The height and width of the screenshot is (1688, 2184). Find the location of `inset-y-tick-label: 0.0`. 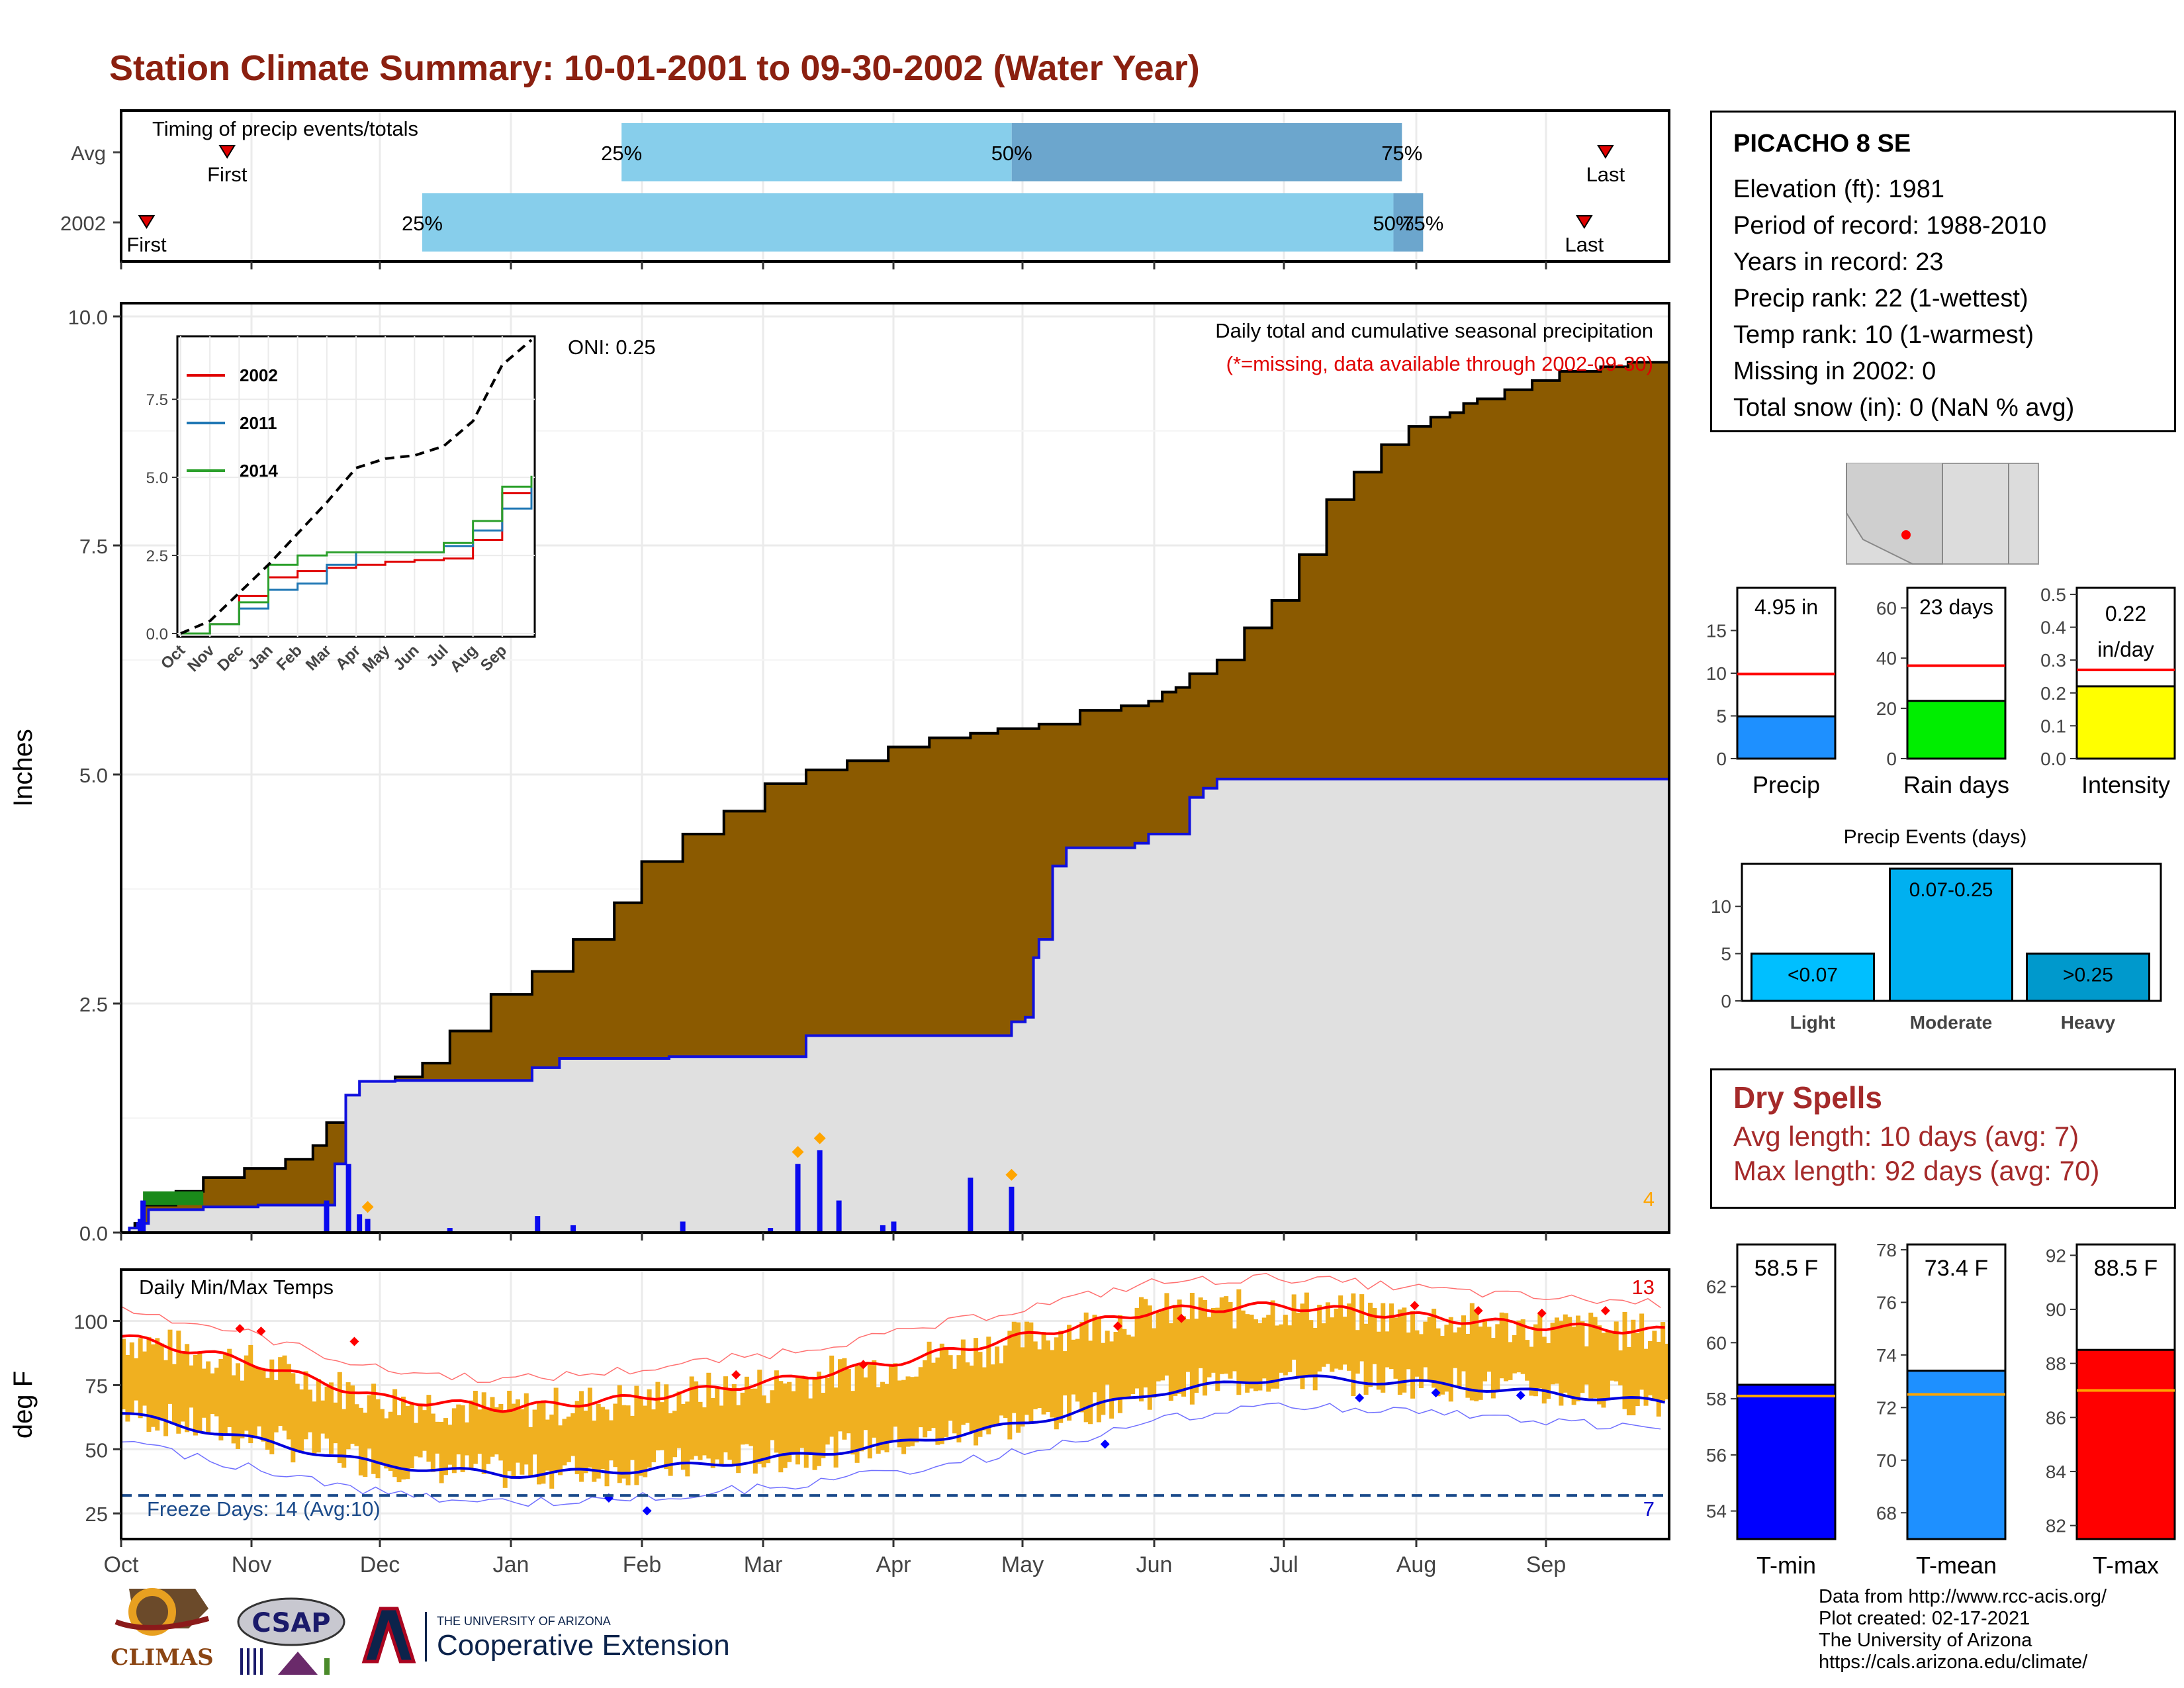

inset-y-tick-label: 0.0 is located at coordinates (157, 634).